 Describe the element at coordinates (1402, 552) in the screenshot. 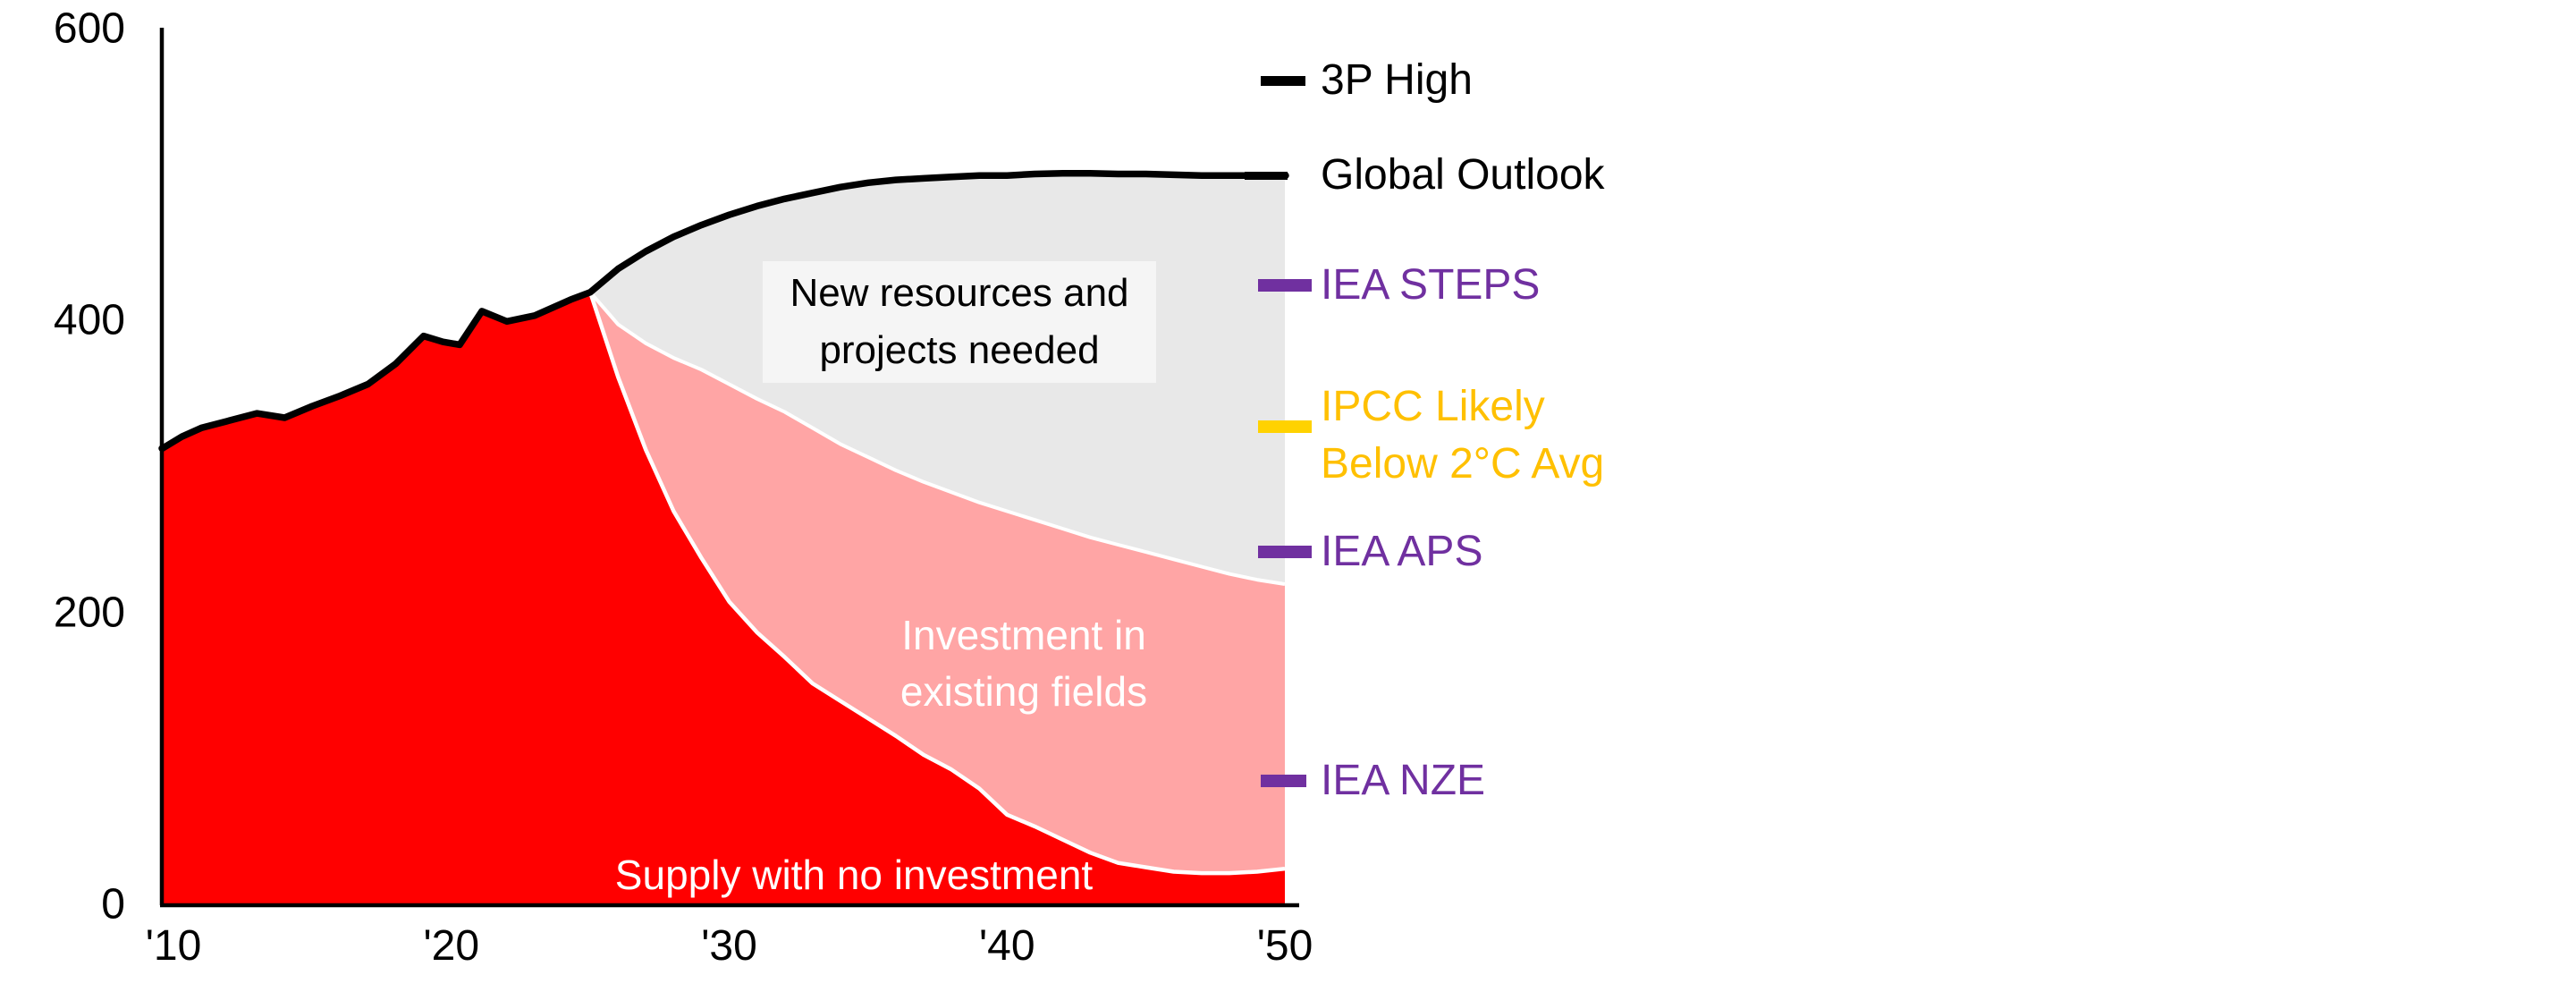

I see `legend-label-iea-aps: IEA APS` at that location.